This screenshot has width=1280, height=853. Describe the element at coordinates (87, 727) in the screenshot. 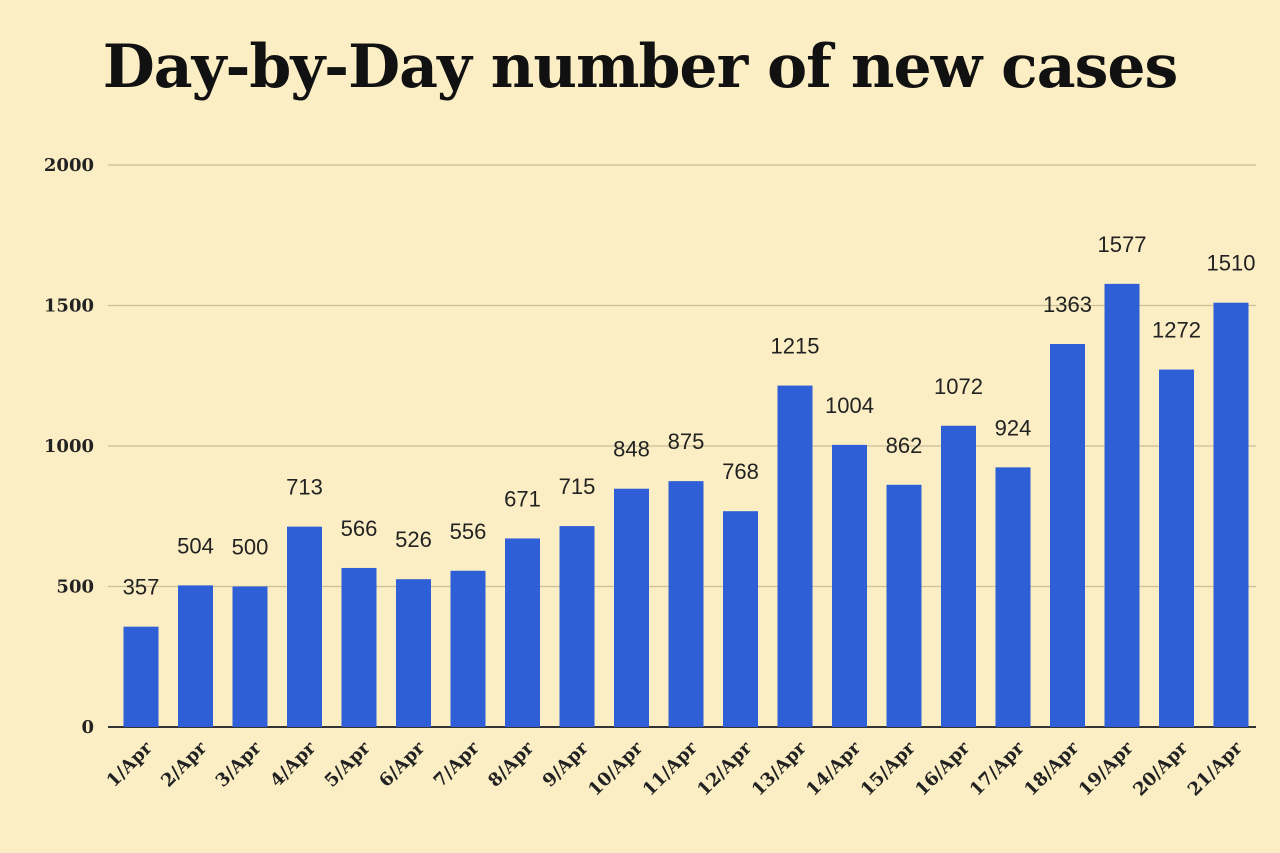

I see `y-tick-label: 0` at that location.